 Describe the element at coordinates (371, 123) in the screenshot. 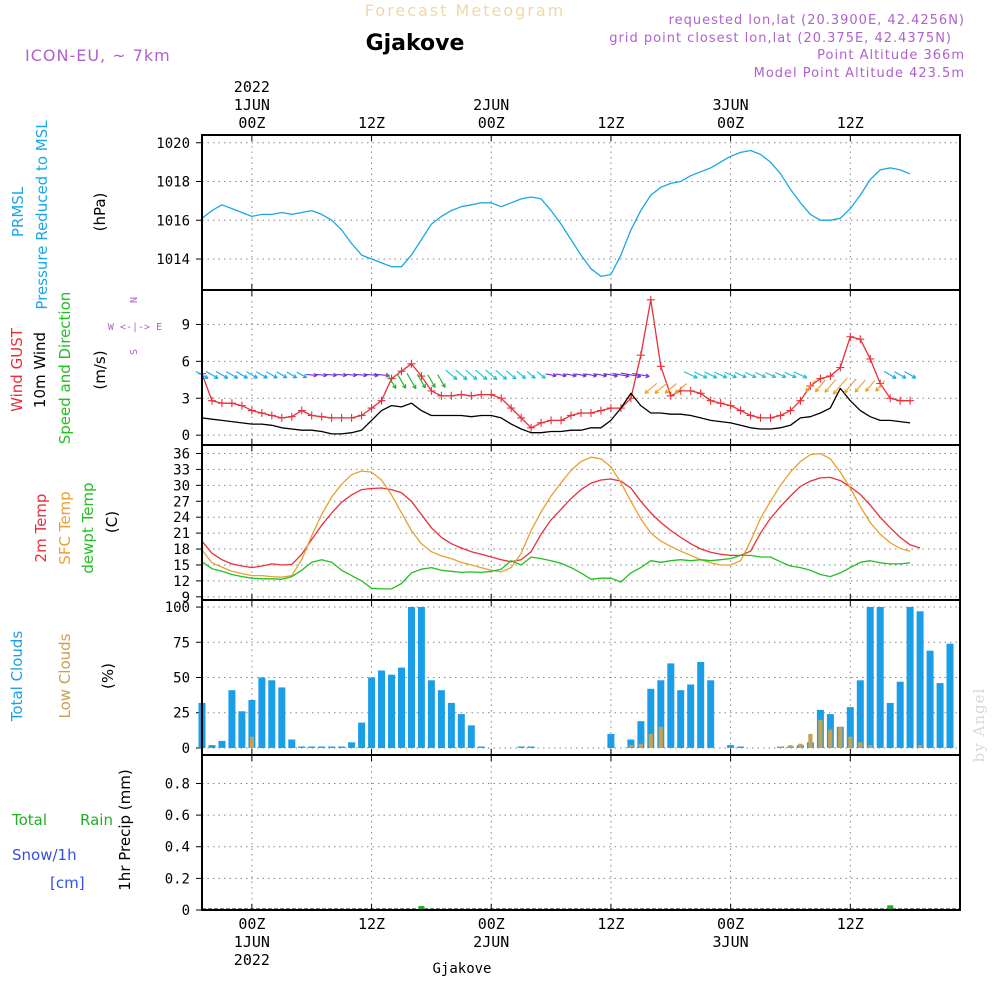

I see `time-label-top: 12Z` at that location.